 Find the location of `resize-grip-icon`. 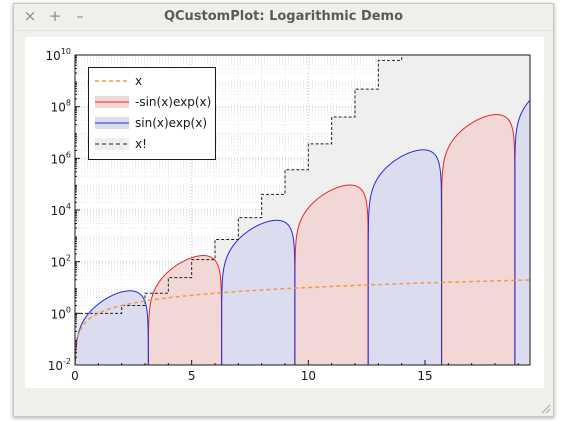

resize-grip-icon is located at coordinates (545, 408).